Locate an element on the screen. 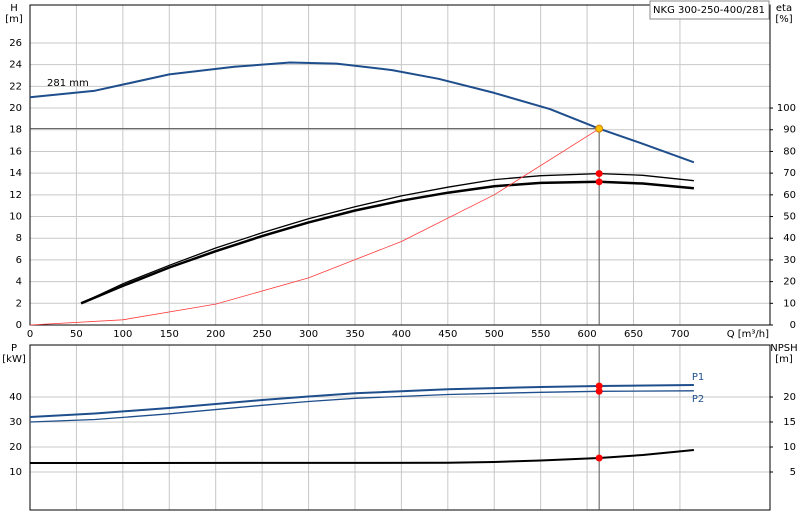 The height and width of the screenshot is (520, 800). x-tick-label: 100 is located at coordinates (122, 334).